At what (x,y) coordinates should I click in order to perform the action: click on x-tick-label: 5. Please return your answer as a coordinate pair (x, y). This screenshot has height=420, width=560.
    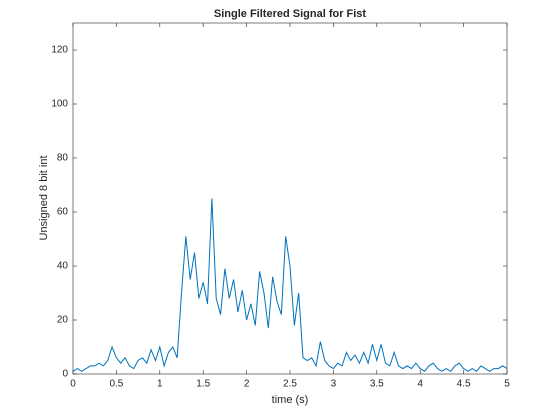
    Looking at the image, I should click on (507, 384).